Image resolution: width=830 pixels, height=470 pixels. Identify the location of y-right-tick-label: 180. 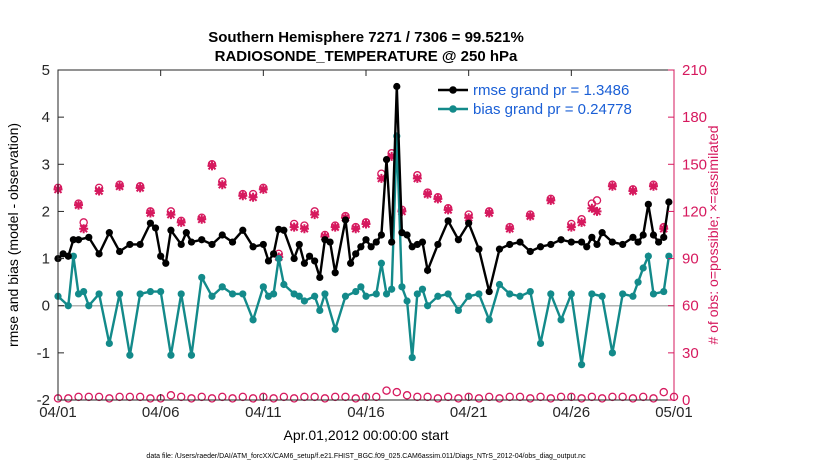
(694, 117).